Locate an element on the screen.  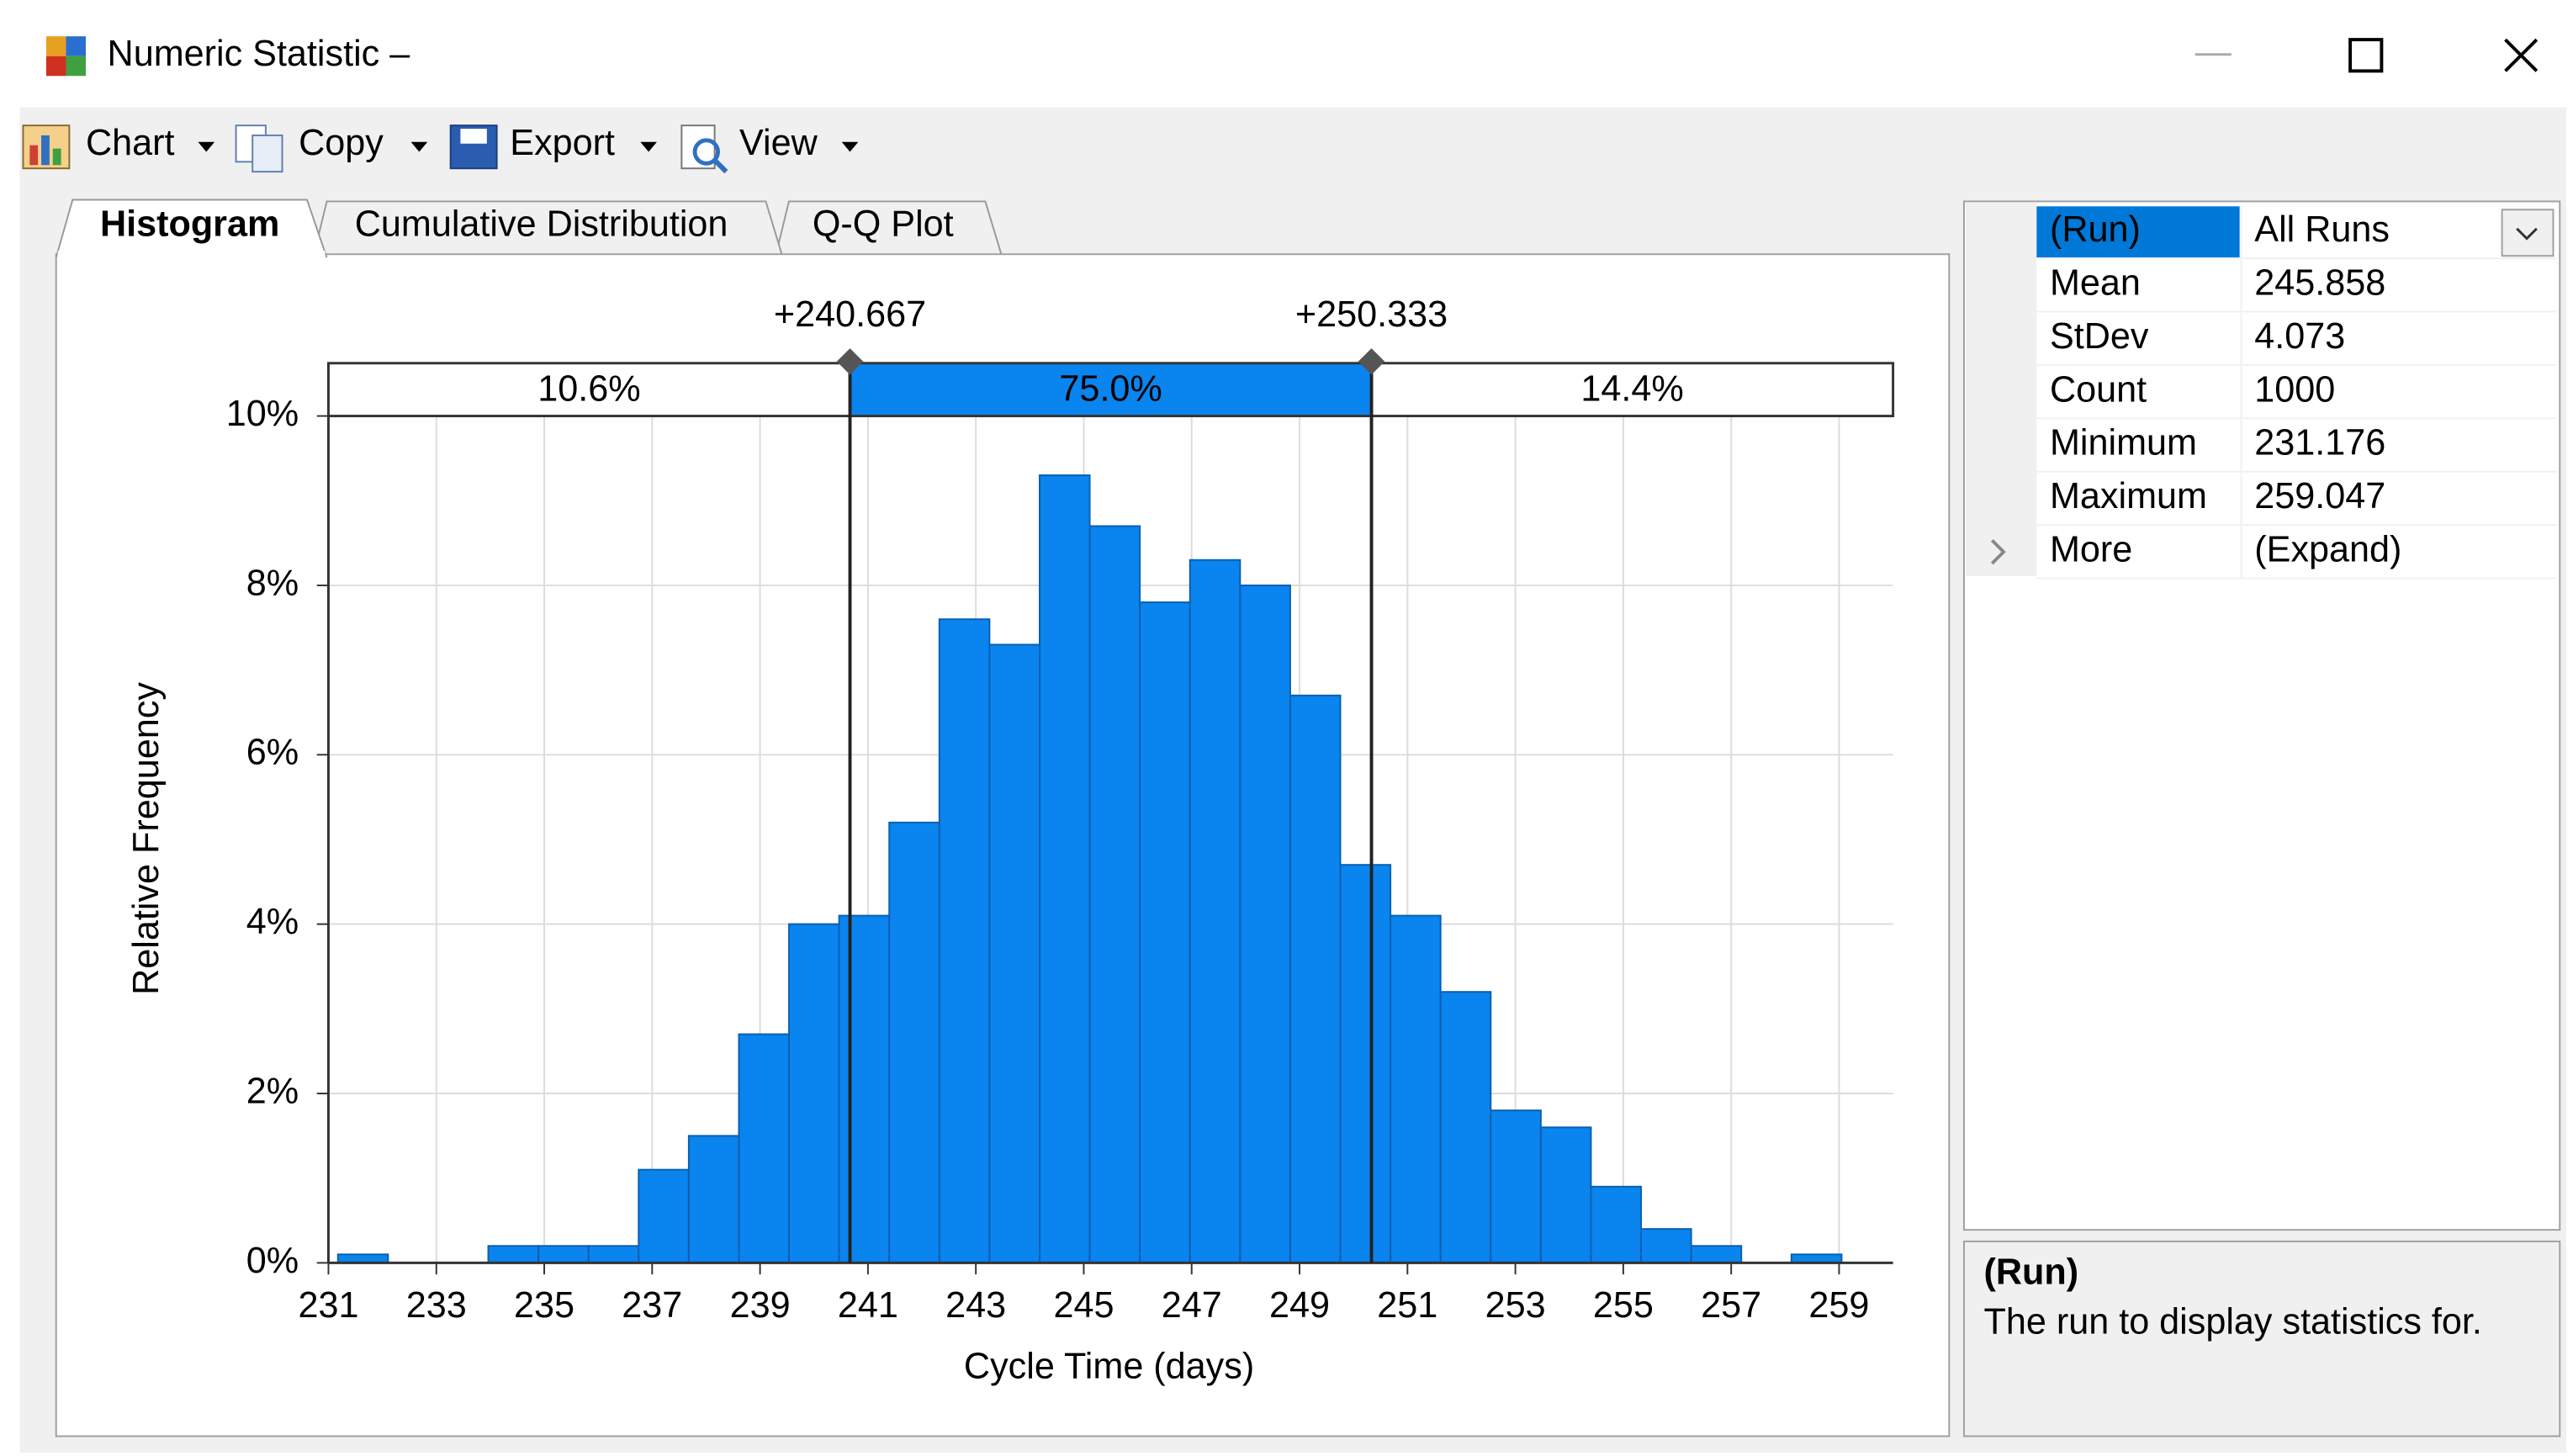
chart-menu: Chart is located at coordinates (130, 143).